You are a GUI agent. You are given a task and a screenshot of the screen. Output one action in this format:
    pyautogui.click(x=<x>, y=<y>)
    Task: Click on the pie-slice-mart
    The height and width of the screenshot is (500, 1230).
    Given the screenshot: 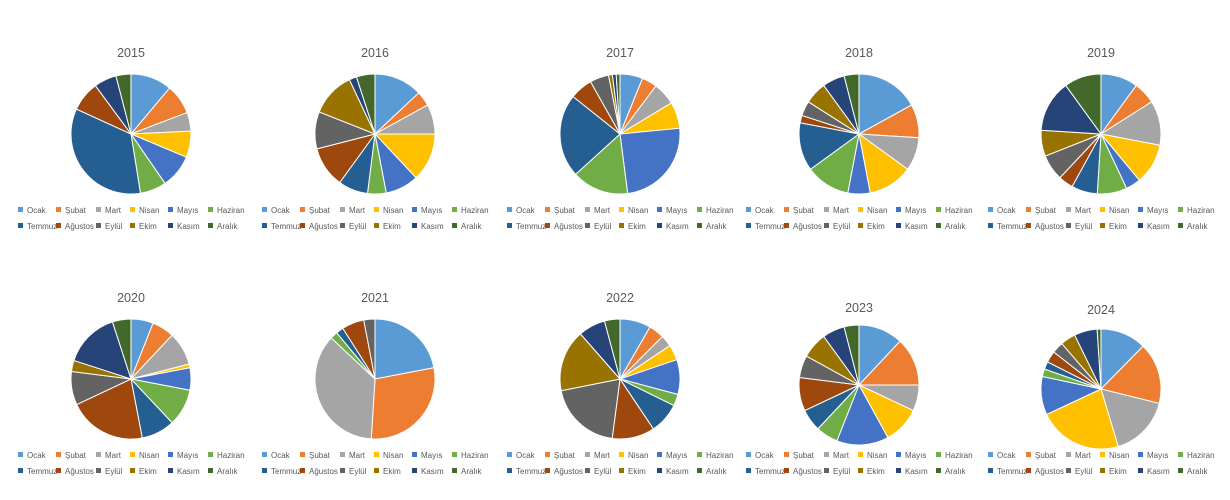 What is the action you would take?
    pyautogui.click(x=1130, y=418)
    